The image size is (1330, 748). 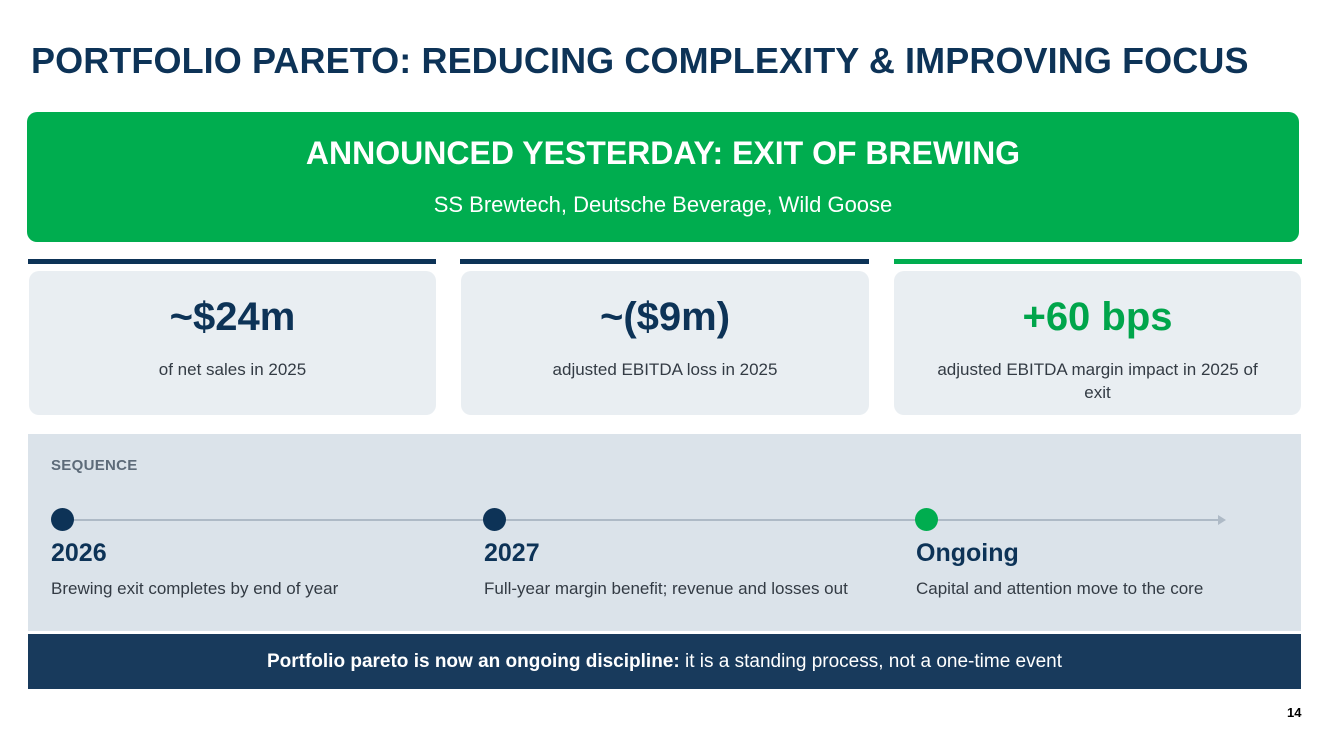 What do you see at coordinates (1097, 317) in the screenshot?
I see `metric-value: +60 bps` at bounding box center [1097, 317].